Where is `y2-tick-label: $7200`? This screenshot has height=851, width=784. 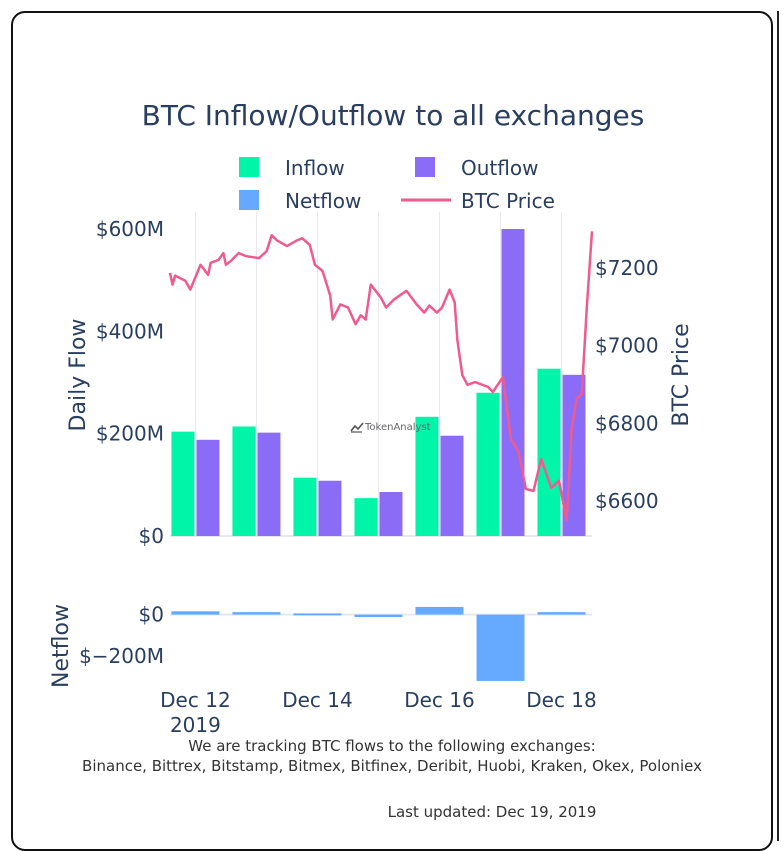 y2-tick-label: $7200 is located at coordinates (627, 268).